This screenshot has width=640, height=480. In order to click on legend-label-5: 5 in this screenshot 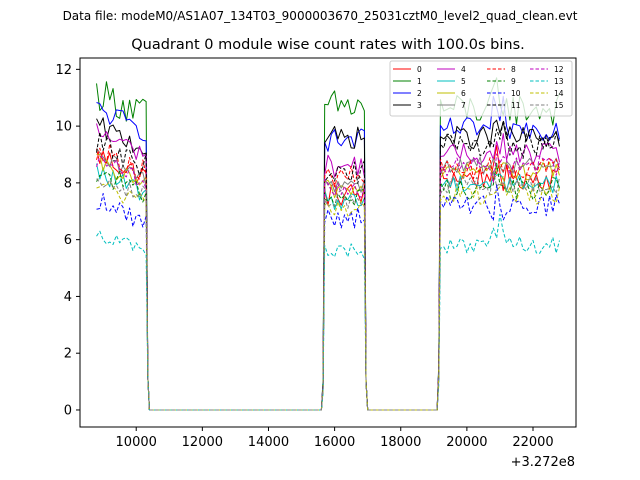, I will do `click(463, 81)`.